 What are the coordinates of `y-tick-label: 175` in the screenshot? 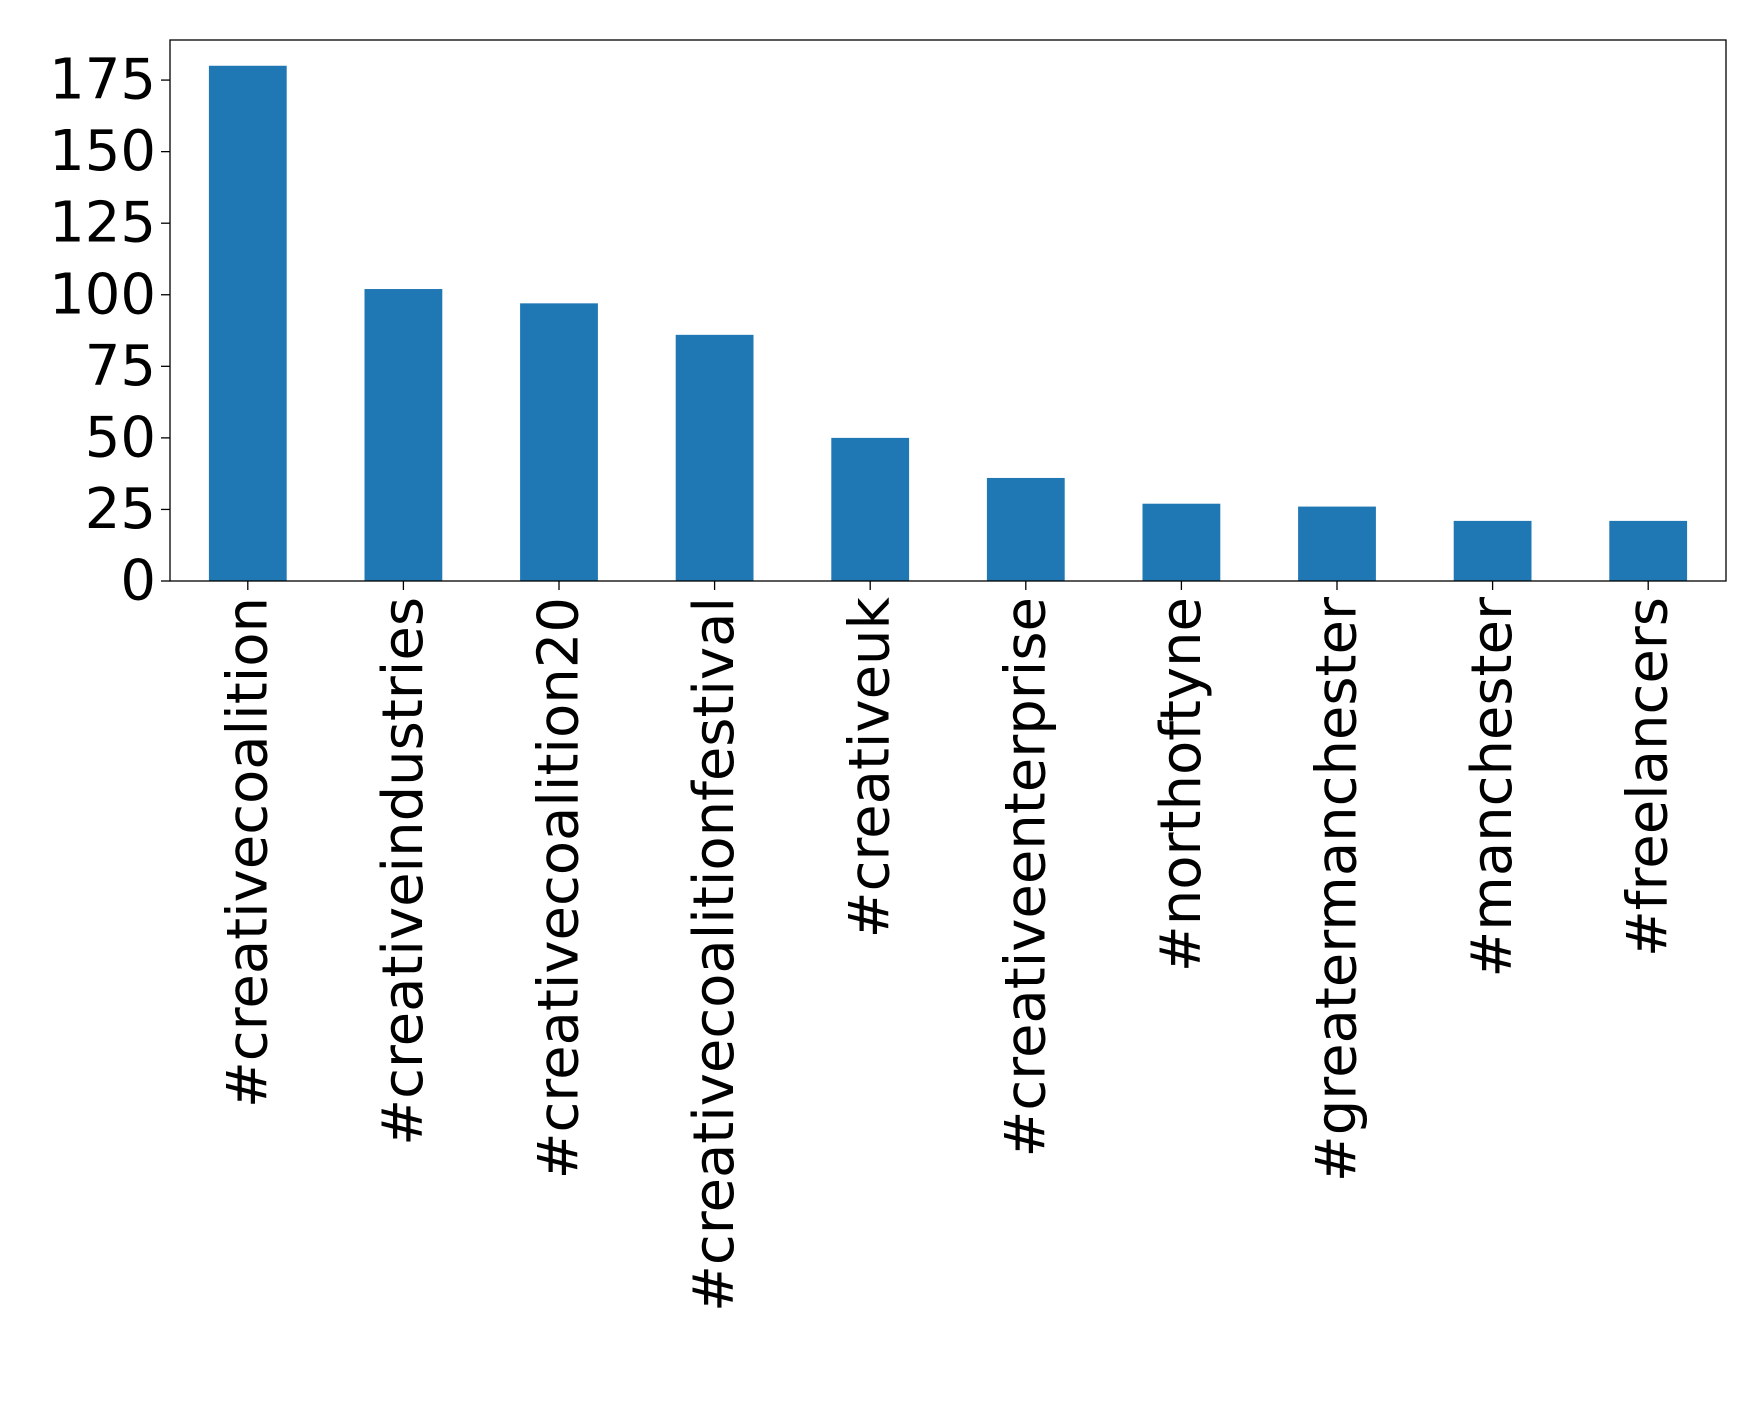 It's located at (102, 80).